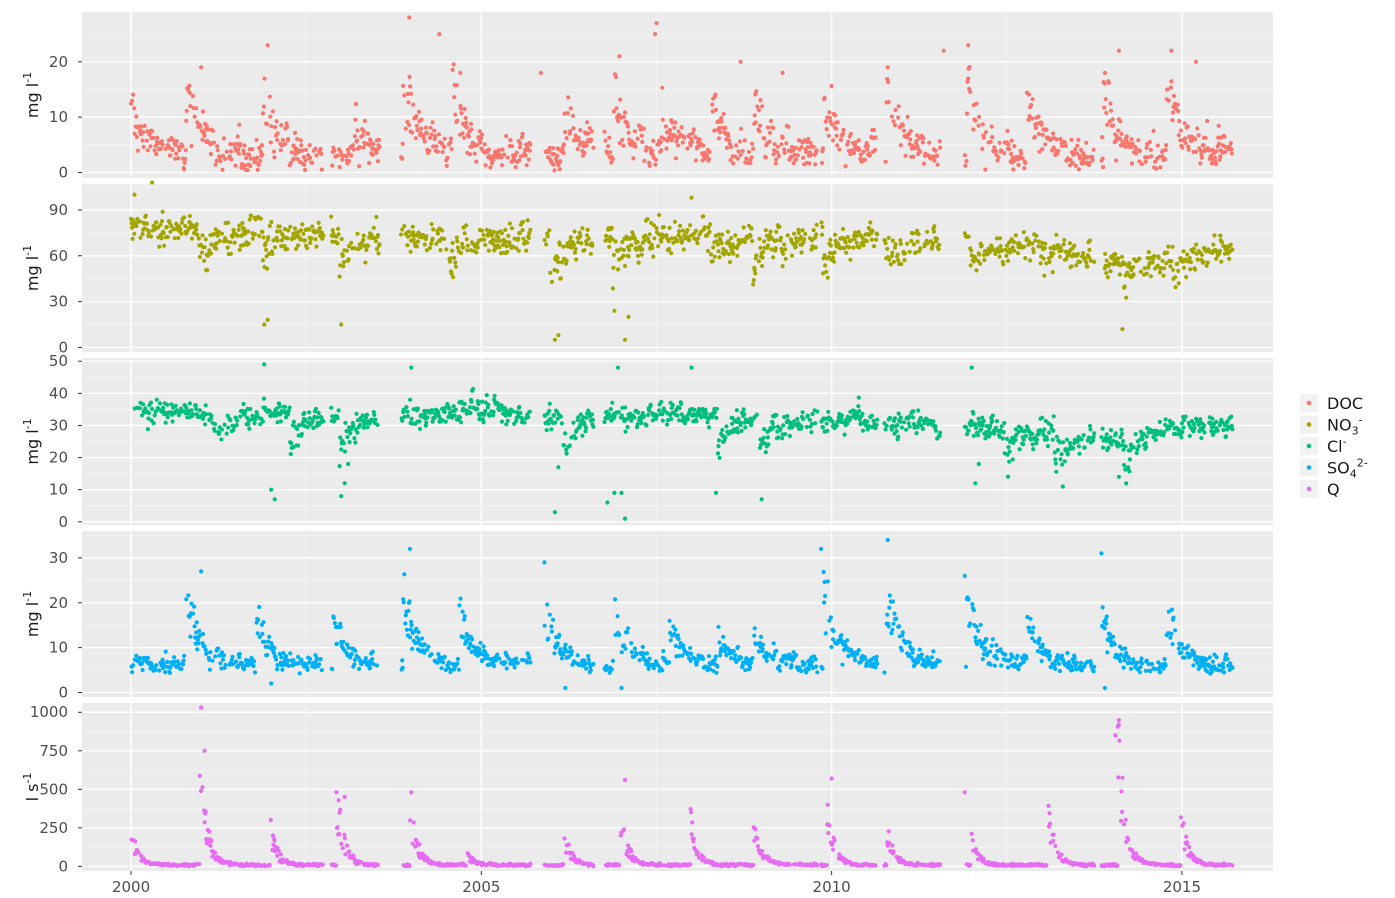 Image resolution: width=1395 pixels, height=898 pixels. I want to click on series-points, so click(683, 441).